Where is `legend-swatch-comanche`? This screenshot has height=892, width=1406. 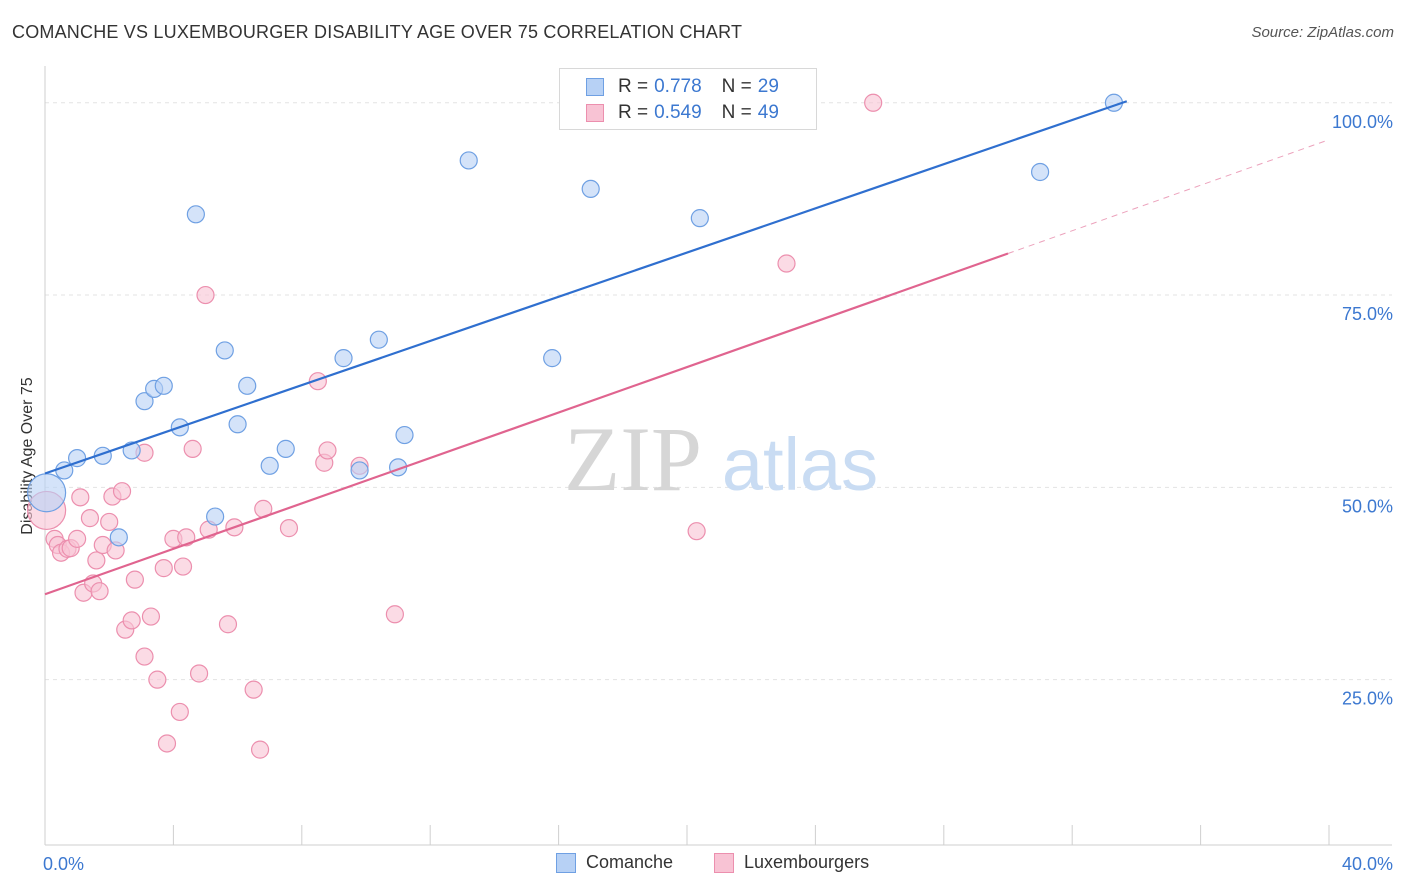
legend-swatch-comanche is located at coordinates (595, 87).